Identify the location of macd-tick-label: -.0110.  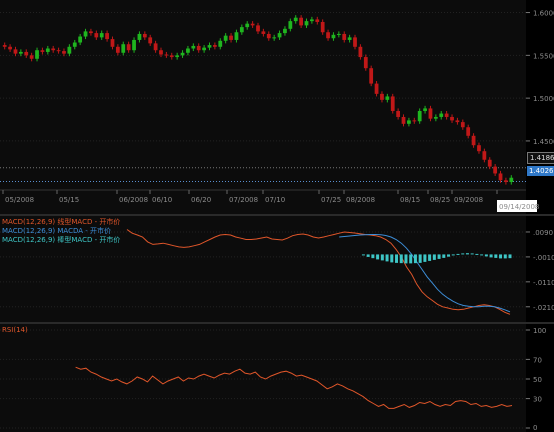
(543, 283).